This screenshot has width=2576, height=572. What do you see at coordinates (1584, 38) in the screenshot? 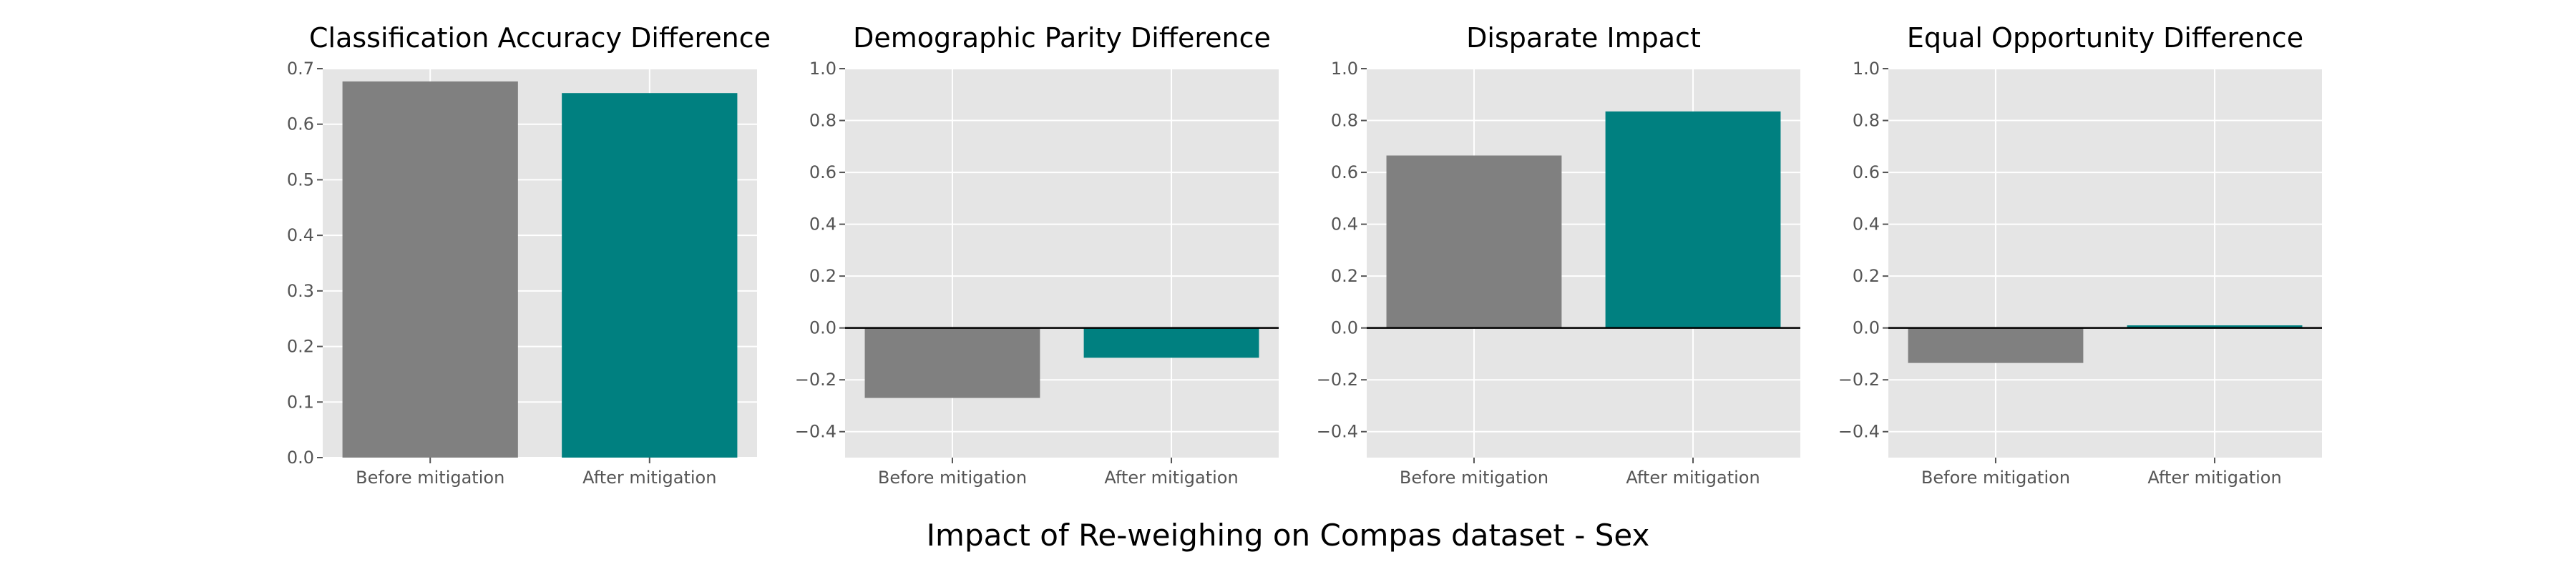
I see `chart-title: Disparate Impact` at bounding box center [1584, 38].